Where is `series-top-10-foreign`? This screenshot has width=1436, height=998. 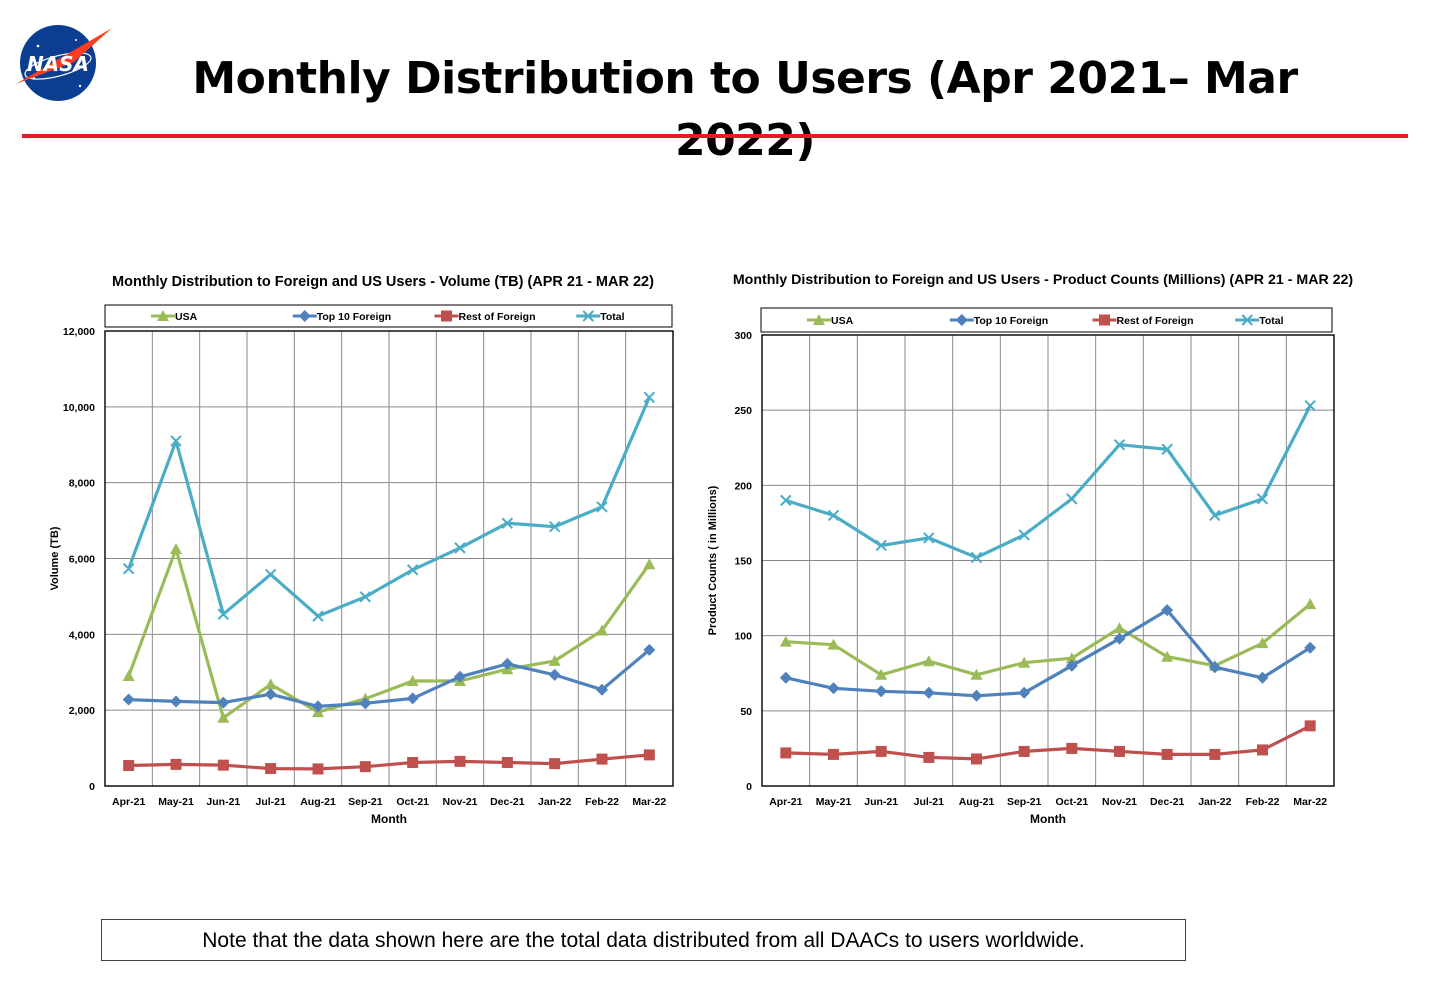 series-top-10-foreign is located at coordinates (389, 678).